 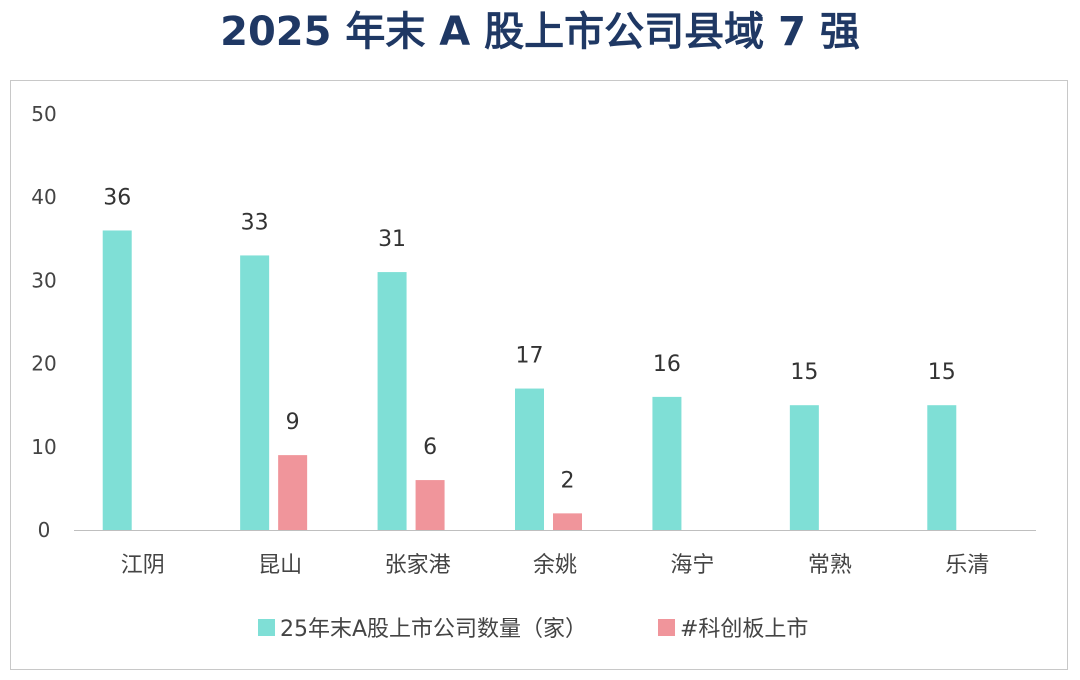 I want to click on data-label: 2, so click(x=568, y=480).